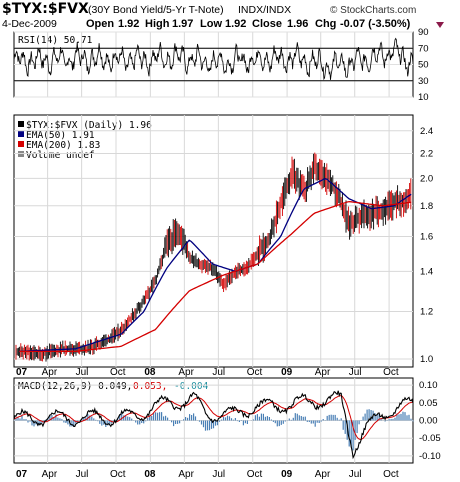 This screenshot has width=460, height=482. Describe the element at coordinates (29, 24) in the screenshot. I see `quote-date: 4-Dec-2009` at that location.